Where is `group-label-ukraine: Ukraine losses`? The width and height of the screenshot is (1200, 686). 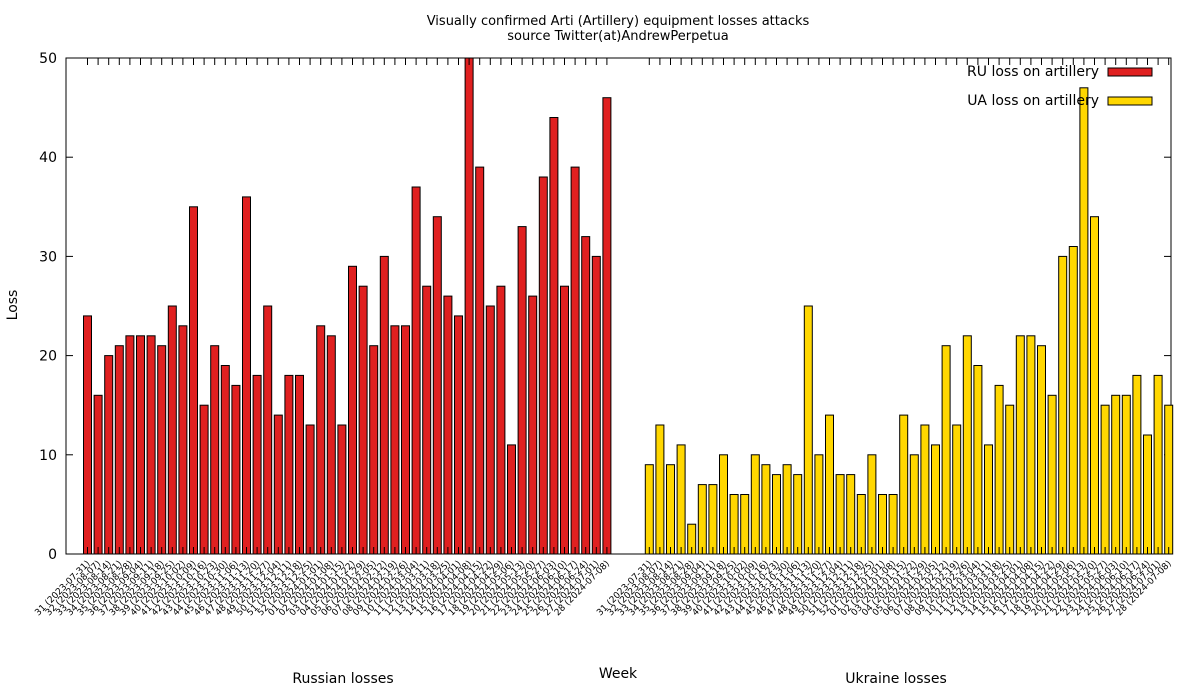 group-label-ukraine: Ukraine losses is located at coordinates (895, 678).